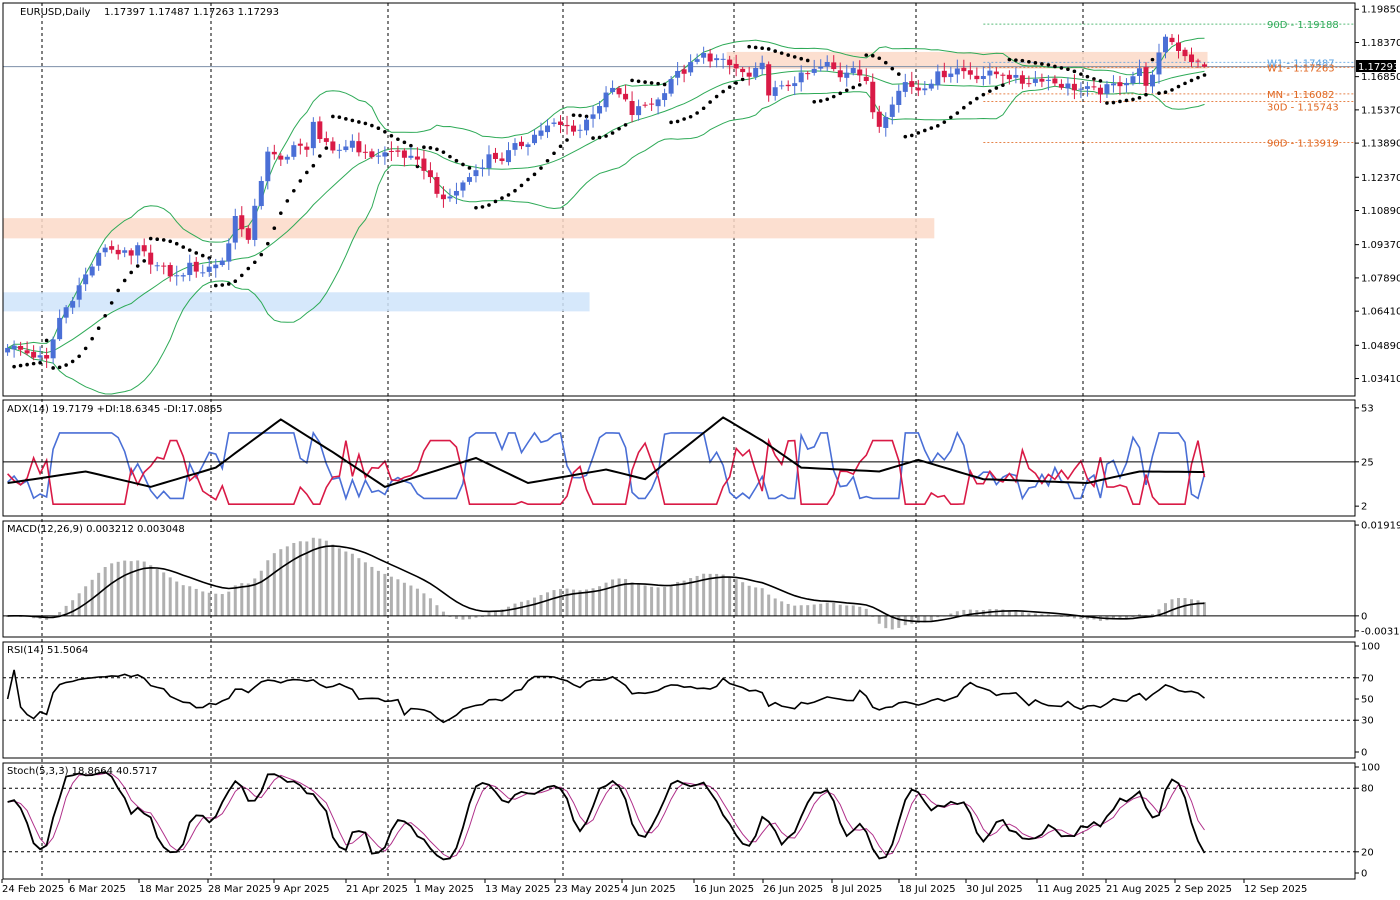 The width and height of the screenshot is (1400, 900). I want to click on adx-tick-label: 2, so click(1364, 507).